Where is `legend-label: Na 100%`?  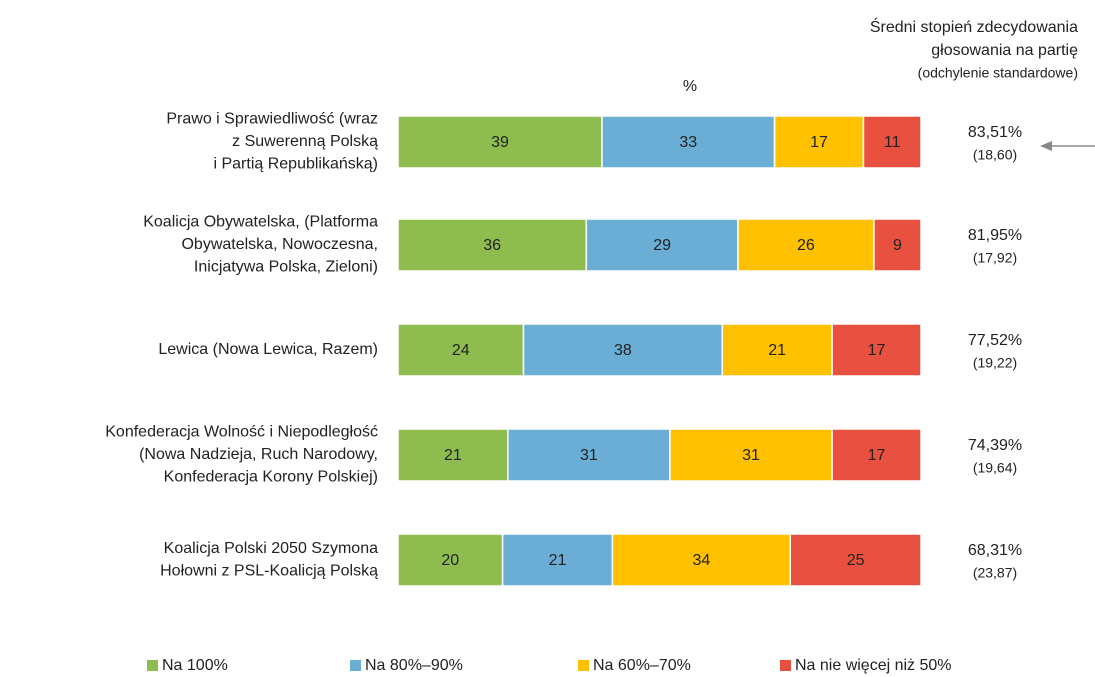 legend-label: Na 100% is located at coordinates (195, 665).